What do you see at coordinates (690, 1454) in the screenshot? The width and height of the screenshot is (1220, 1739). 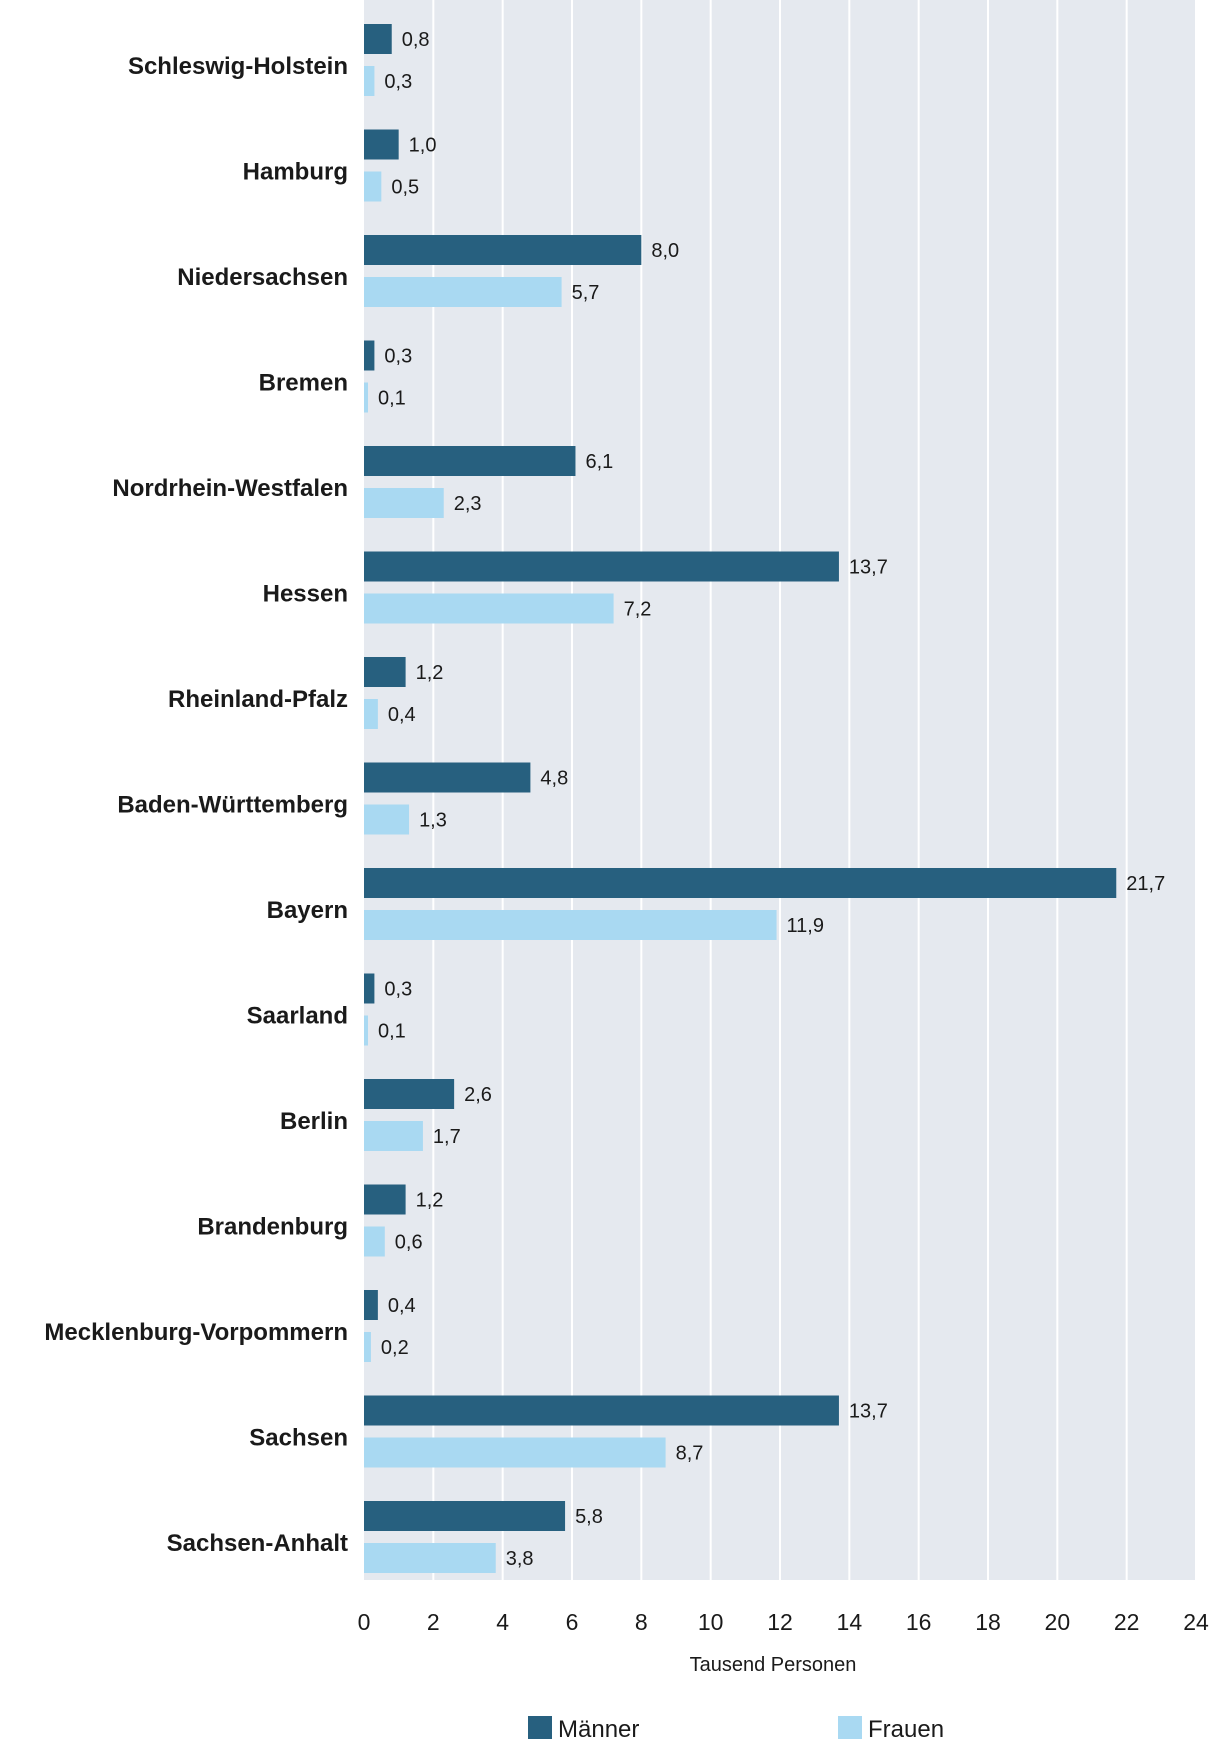 I see `data-label: 8,7` at bounding box center [690, 1454].